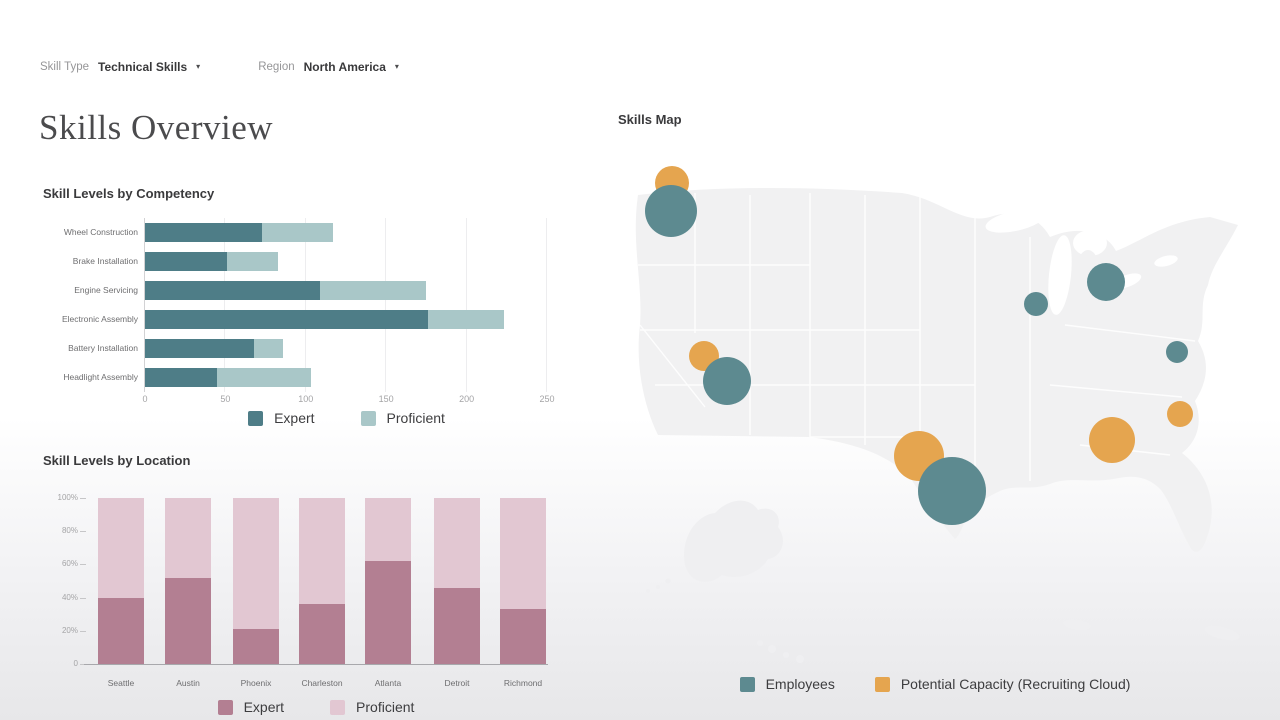  What do you see at coordinates (69, 630) in the screenshot?
I see `y-tick-label: 20%` at bounding box center [69, 630].